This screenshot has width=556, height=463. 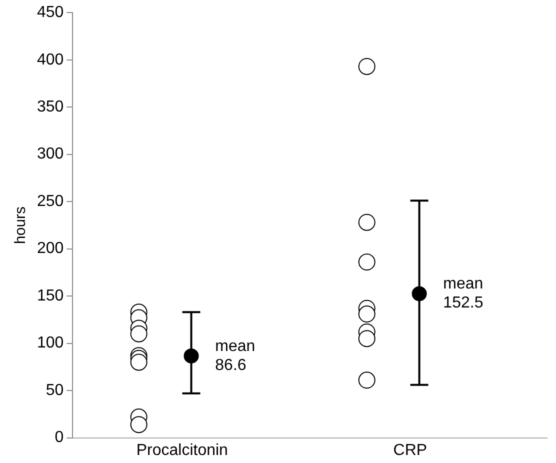 What do you see at coordinates (410, 450) in the screenshot?
I see `x-tick-label: CRP` at bounding box center [410, 450].